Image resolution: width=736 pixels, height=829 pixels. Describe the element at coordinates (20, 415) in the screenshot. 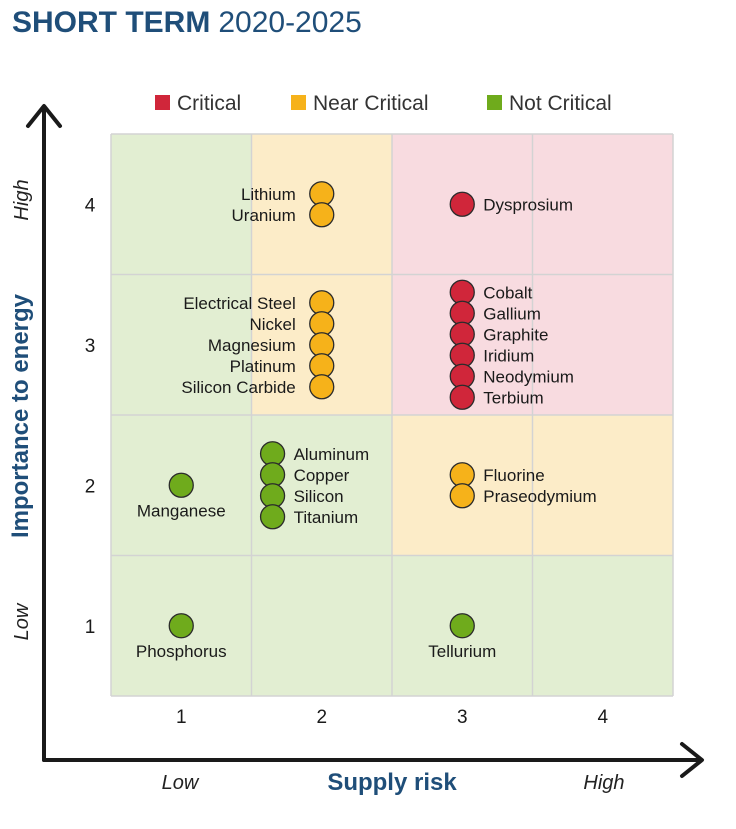

I see `y-axis-title: Importance to energy` at that location.